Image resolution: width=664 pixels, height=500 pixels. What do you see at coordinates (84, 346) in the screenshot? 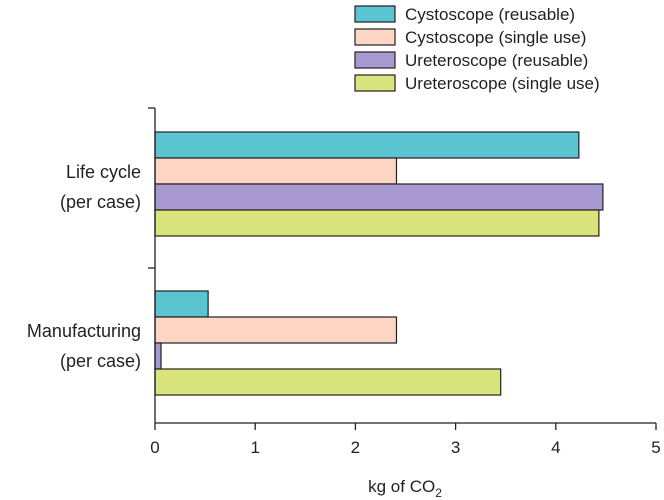
I see `y-category-label: Manufacturing (per case)` at bounding box center [84, 346].